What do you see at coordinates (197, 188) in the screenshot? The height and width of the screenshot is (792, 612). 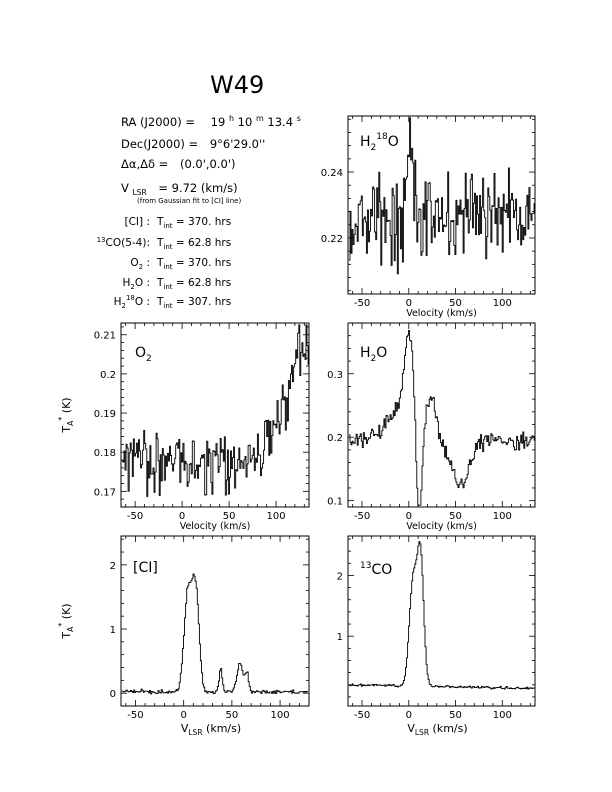 I see `vlsr-value: = 9.72 (km/s)` at bounding box center [197, 188].